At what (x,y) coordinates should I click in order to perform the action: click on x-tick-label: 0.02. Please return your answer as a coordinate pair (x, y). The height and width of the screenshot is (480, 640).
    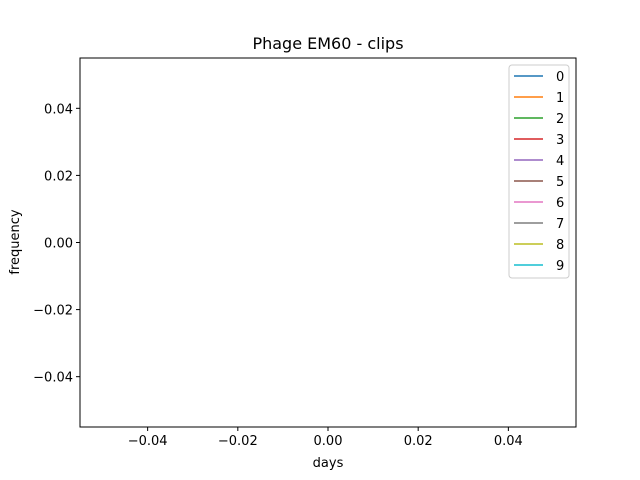
    Looking at the image, I should click on (418, 441).